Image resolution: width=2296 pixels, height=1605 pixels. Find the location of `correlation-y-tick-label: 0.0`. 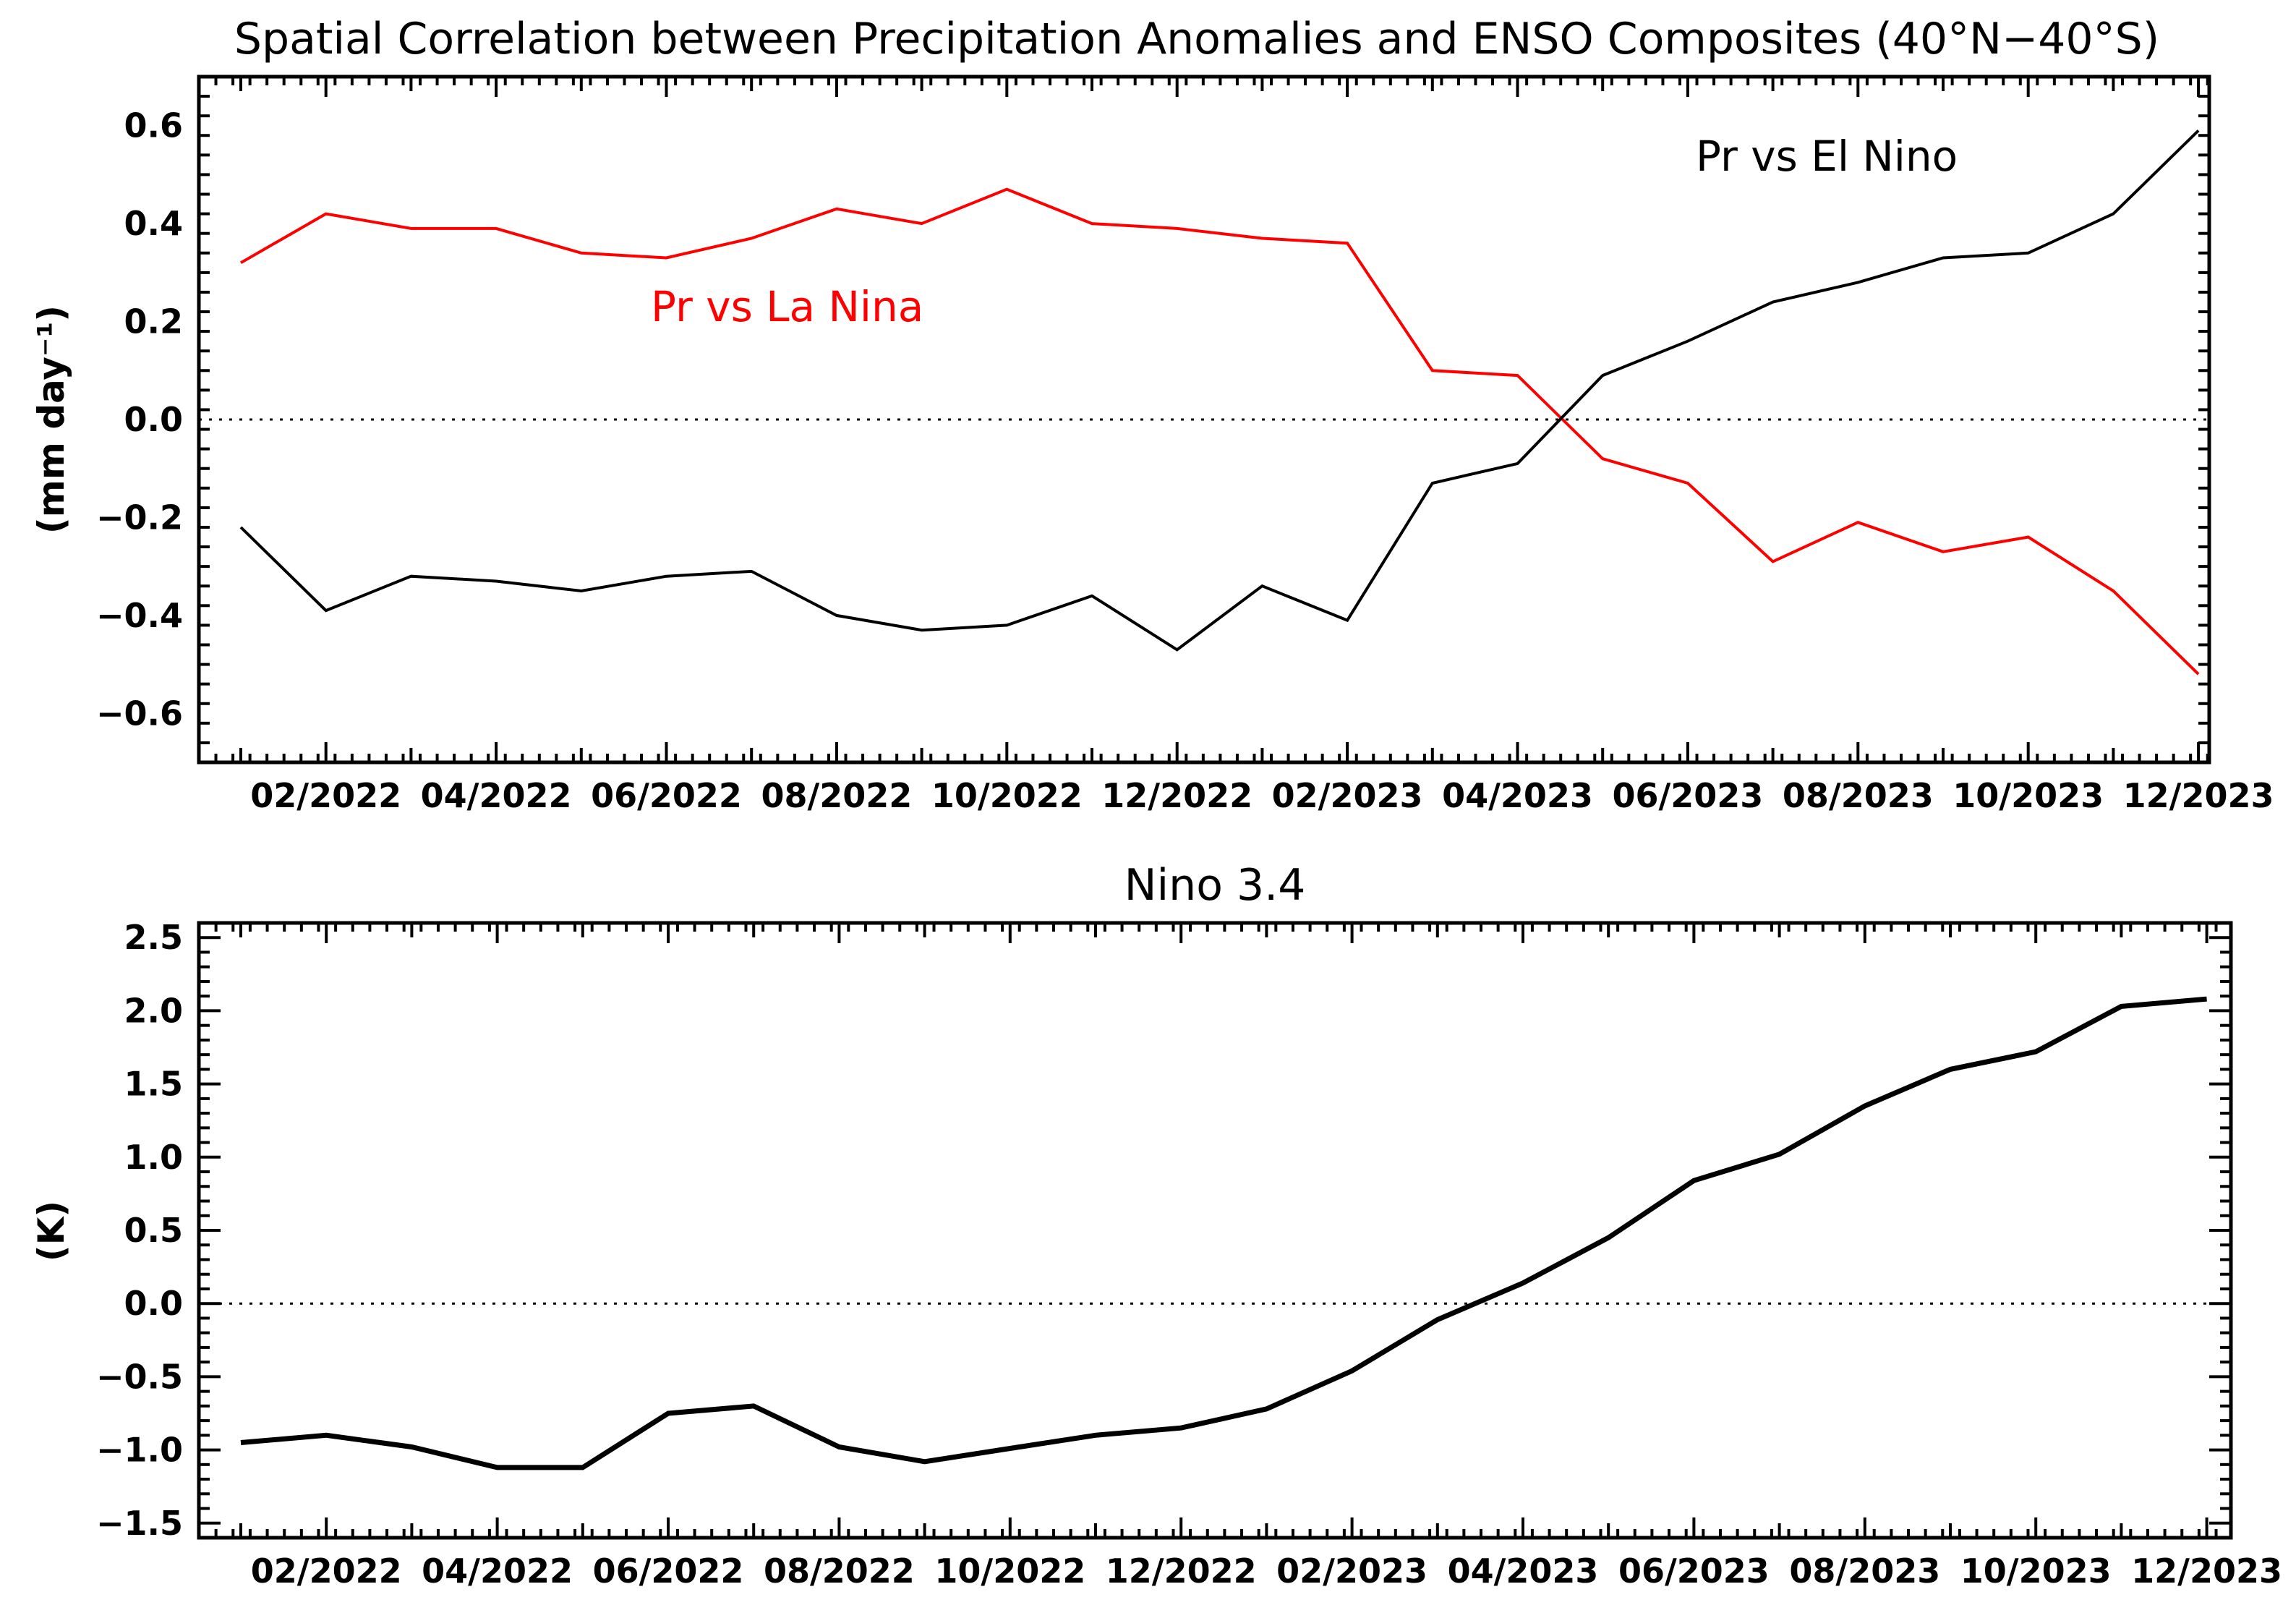

correlation-y-tick-label: 0.0 is located at coordinates (154, 419).